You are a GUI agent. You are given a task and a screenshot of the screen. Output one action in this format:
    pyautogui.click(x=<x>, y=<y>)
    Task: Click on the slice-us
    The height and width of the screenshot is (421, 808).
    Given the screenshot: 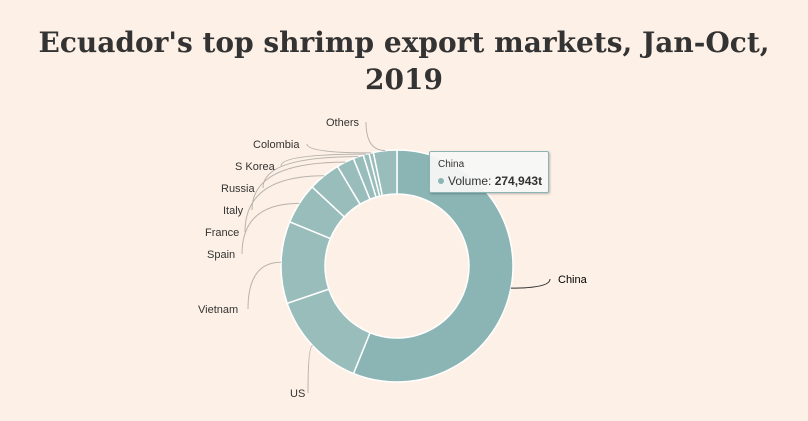 What is the action you would take?
    pyautogui.click(x=328, y=331)
    